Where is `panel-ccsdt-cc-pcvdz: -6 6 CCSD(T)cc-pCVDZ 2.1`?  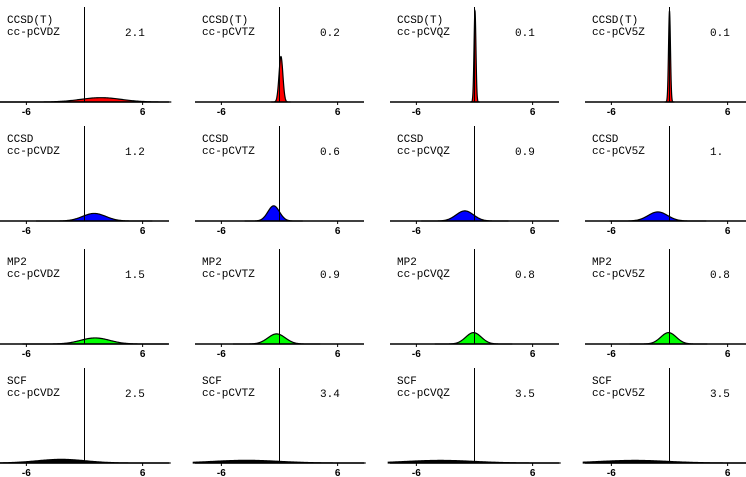
panel-ccsdt-cc-pcvdz: -6 6 CCSD(T)cc-pCVDZ 2.1 is located at coordinates (86, 62).